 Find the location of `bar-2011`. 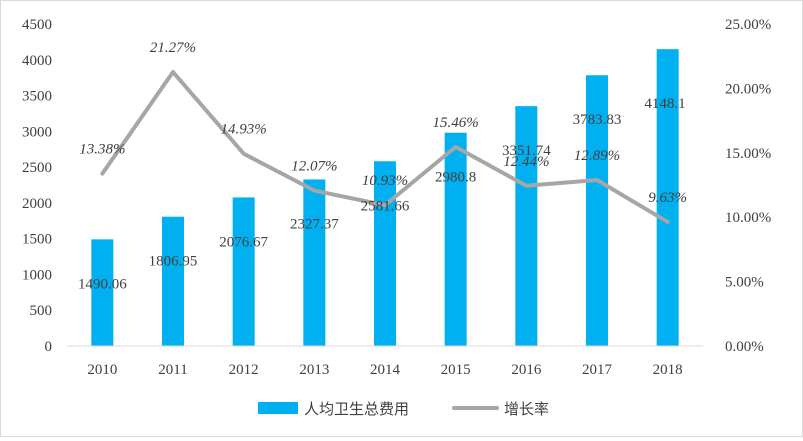

bar-2011 is located at coordinates (173, 281).